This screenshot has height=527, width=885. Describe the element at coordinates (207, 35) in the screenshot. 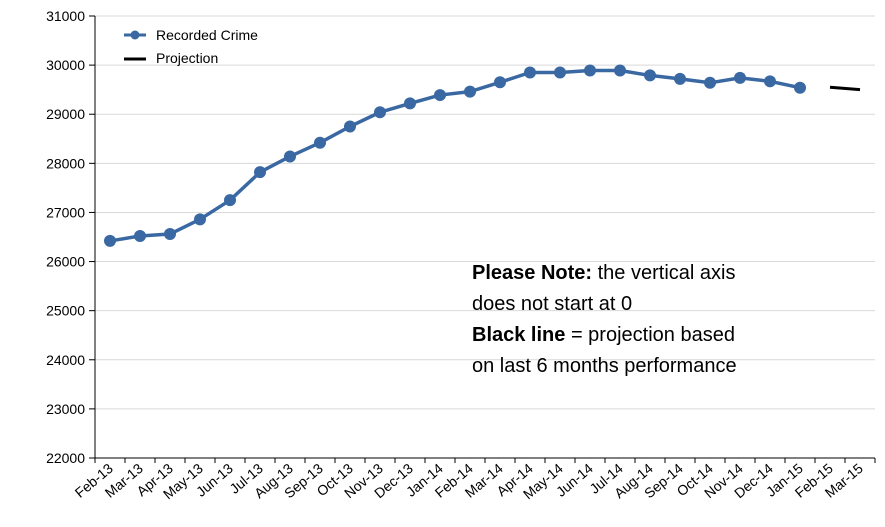

I see `legend-recorded-crime-label: Recorded Crime` at that location.